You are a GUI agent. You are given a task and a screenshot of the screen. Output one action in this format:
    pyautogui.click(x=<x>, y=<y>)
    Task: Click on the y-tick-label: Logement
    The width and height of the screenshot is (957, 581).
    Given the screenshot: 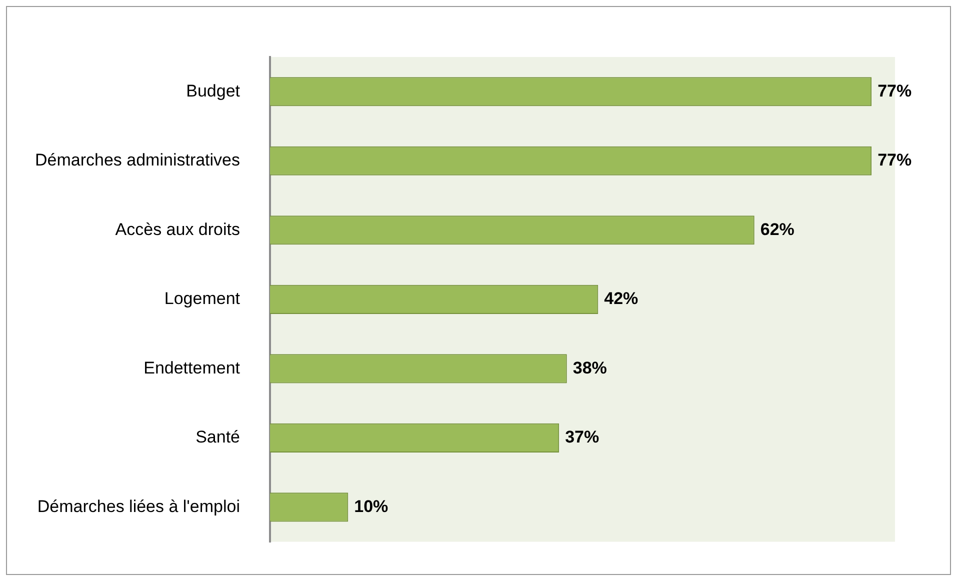 What is the action you would take?
    pyautogui.click(x=202, y=298)
    